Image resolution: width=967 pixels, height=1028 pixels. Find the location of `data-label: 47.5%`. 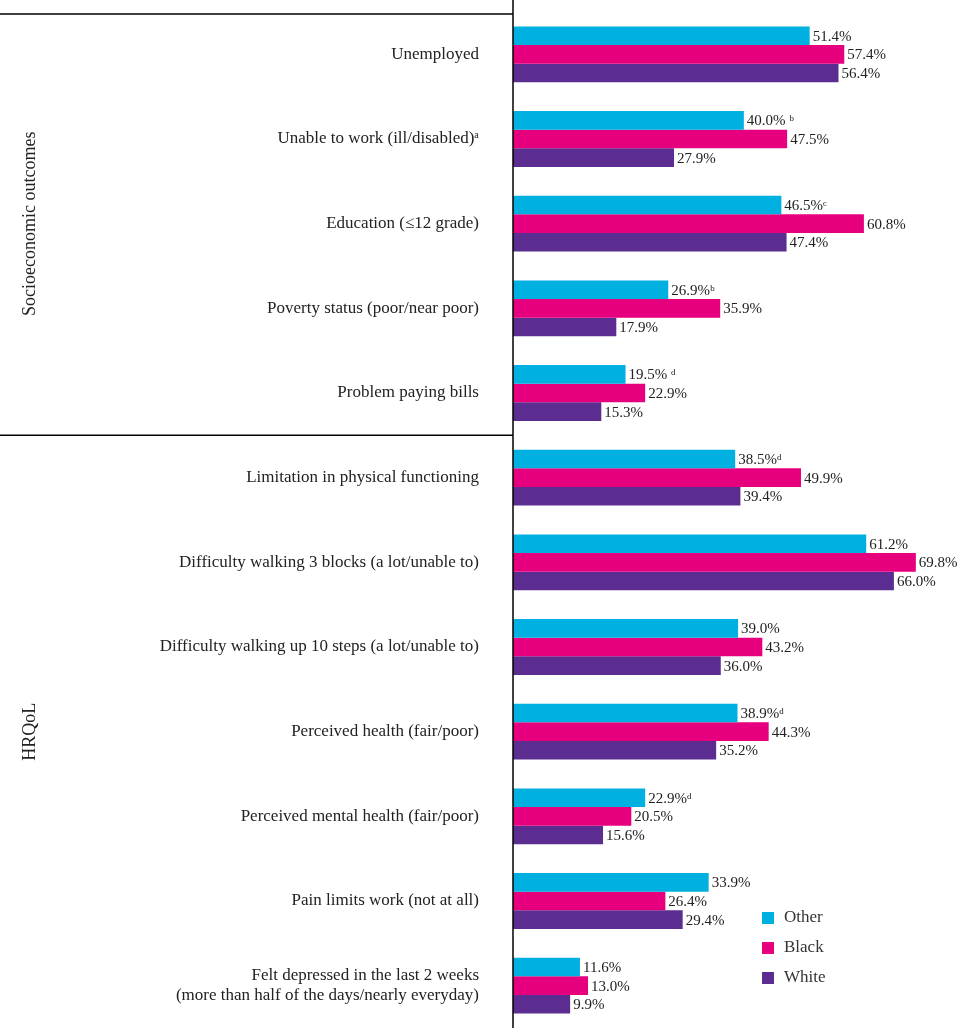

data-label: 47.5% is located at coordinates (809, 138).